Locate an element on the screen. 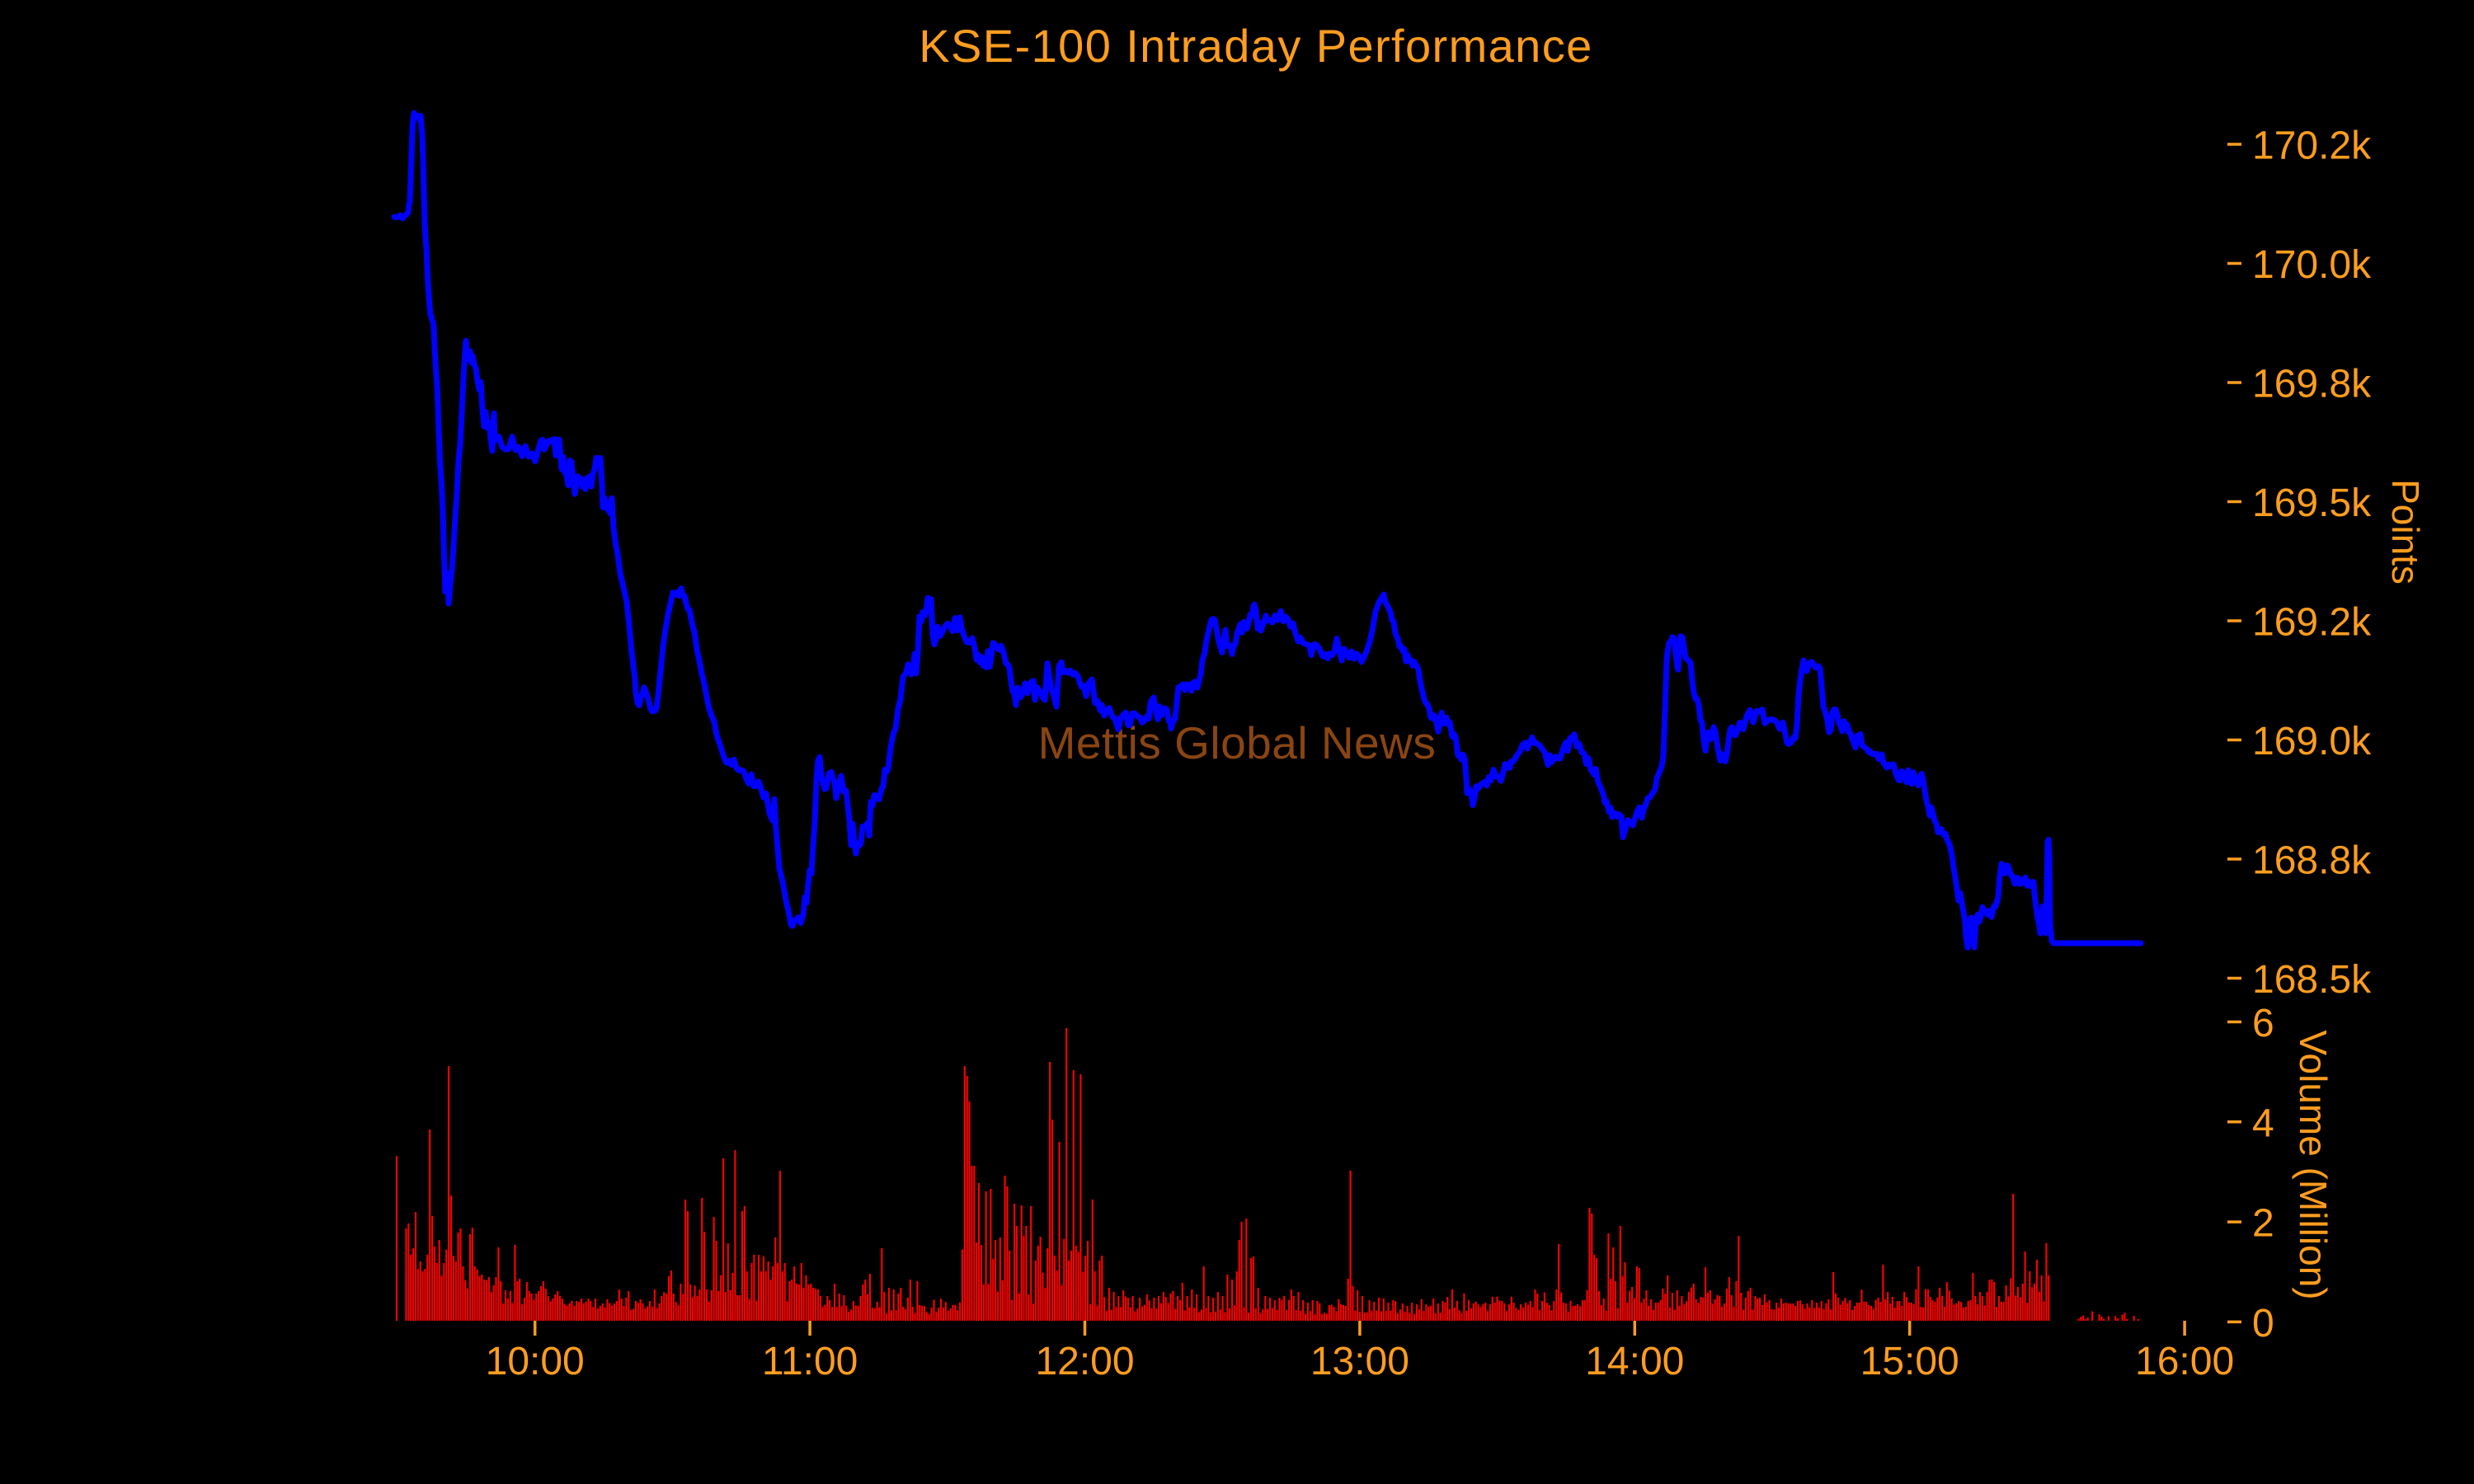 This screenshot has height=1484, width=2474. svg-text: KSE-100 Intraday Performance is located at coordinates (1255, 46).